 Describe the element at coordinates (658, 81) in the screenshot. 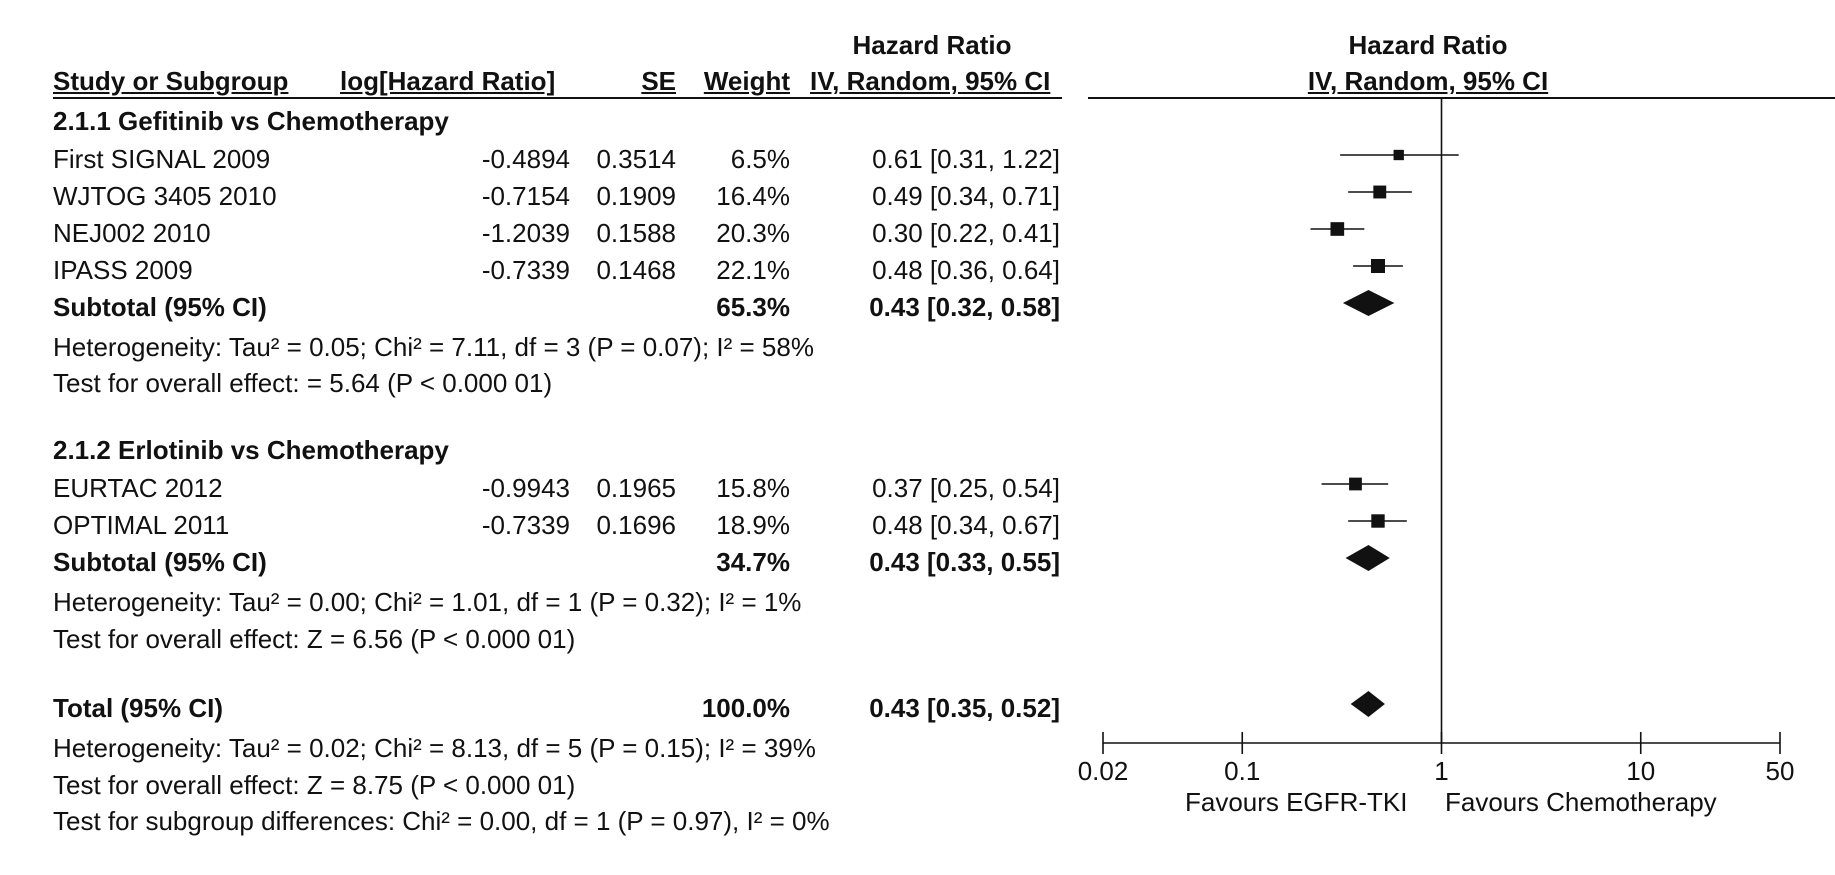

I see `header-se: SE` at that location.